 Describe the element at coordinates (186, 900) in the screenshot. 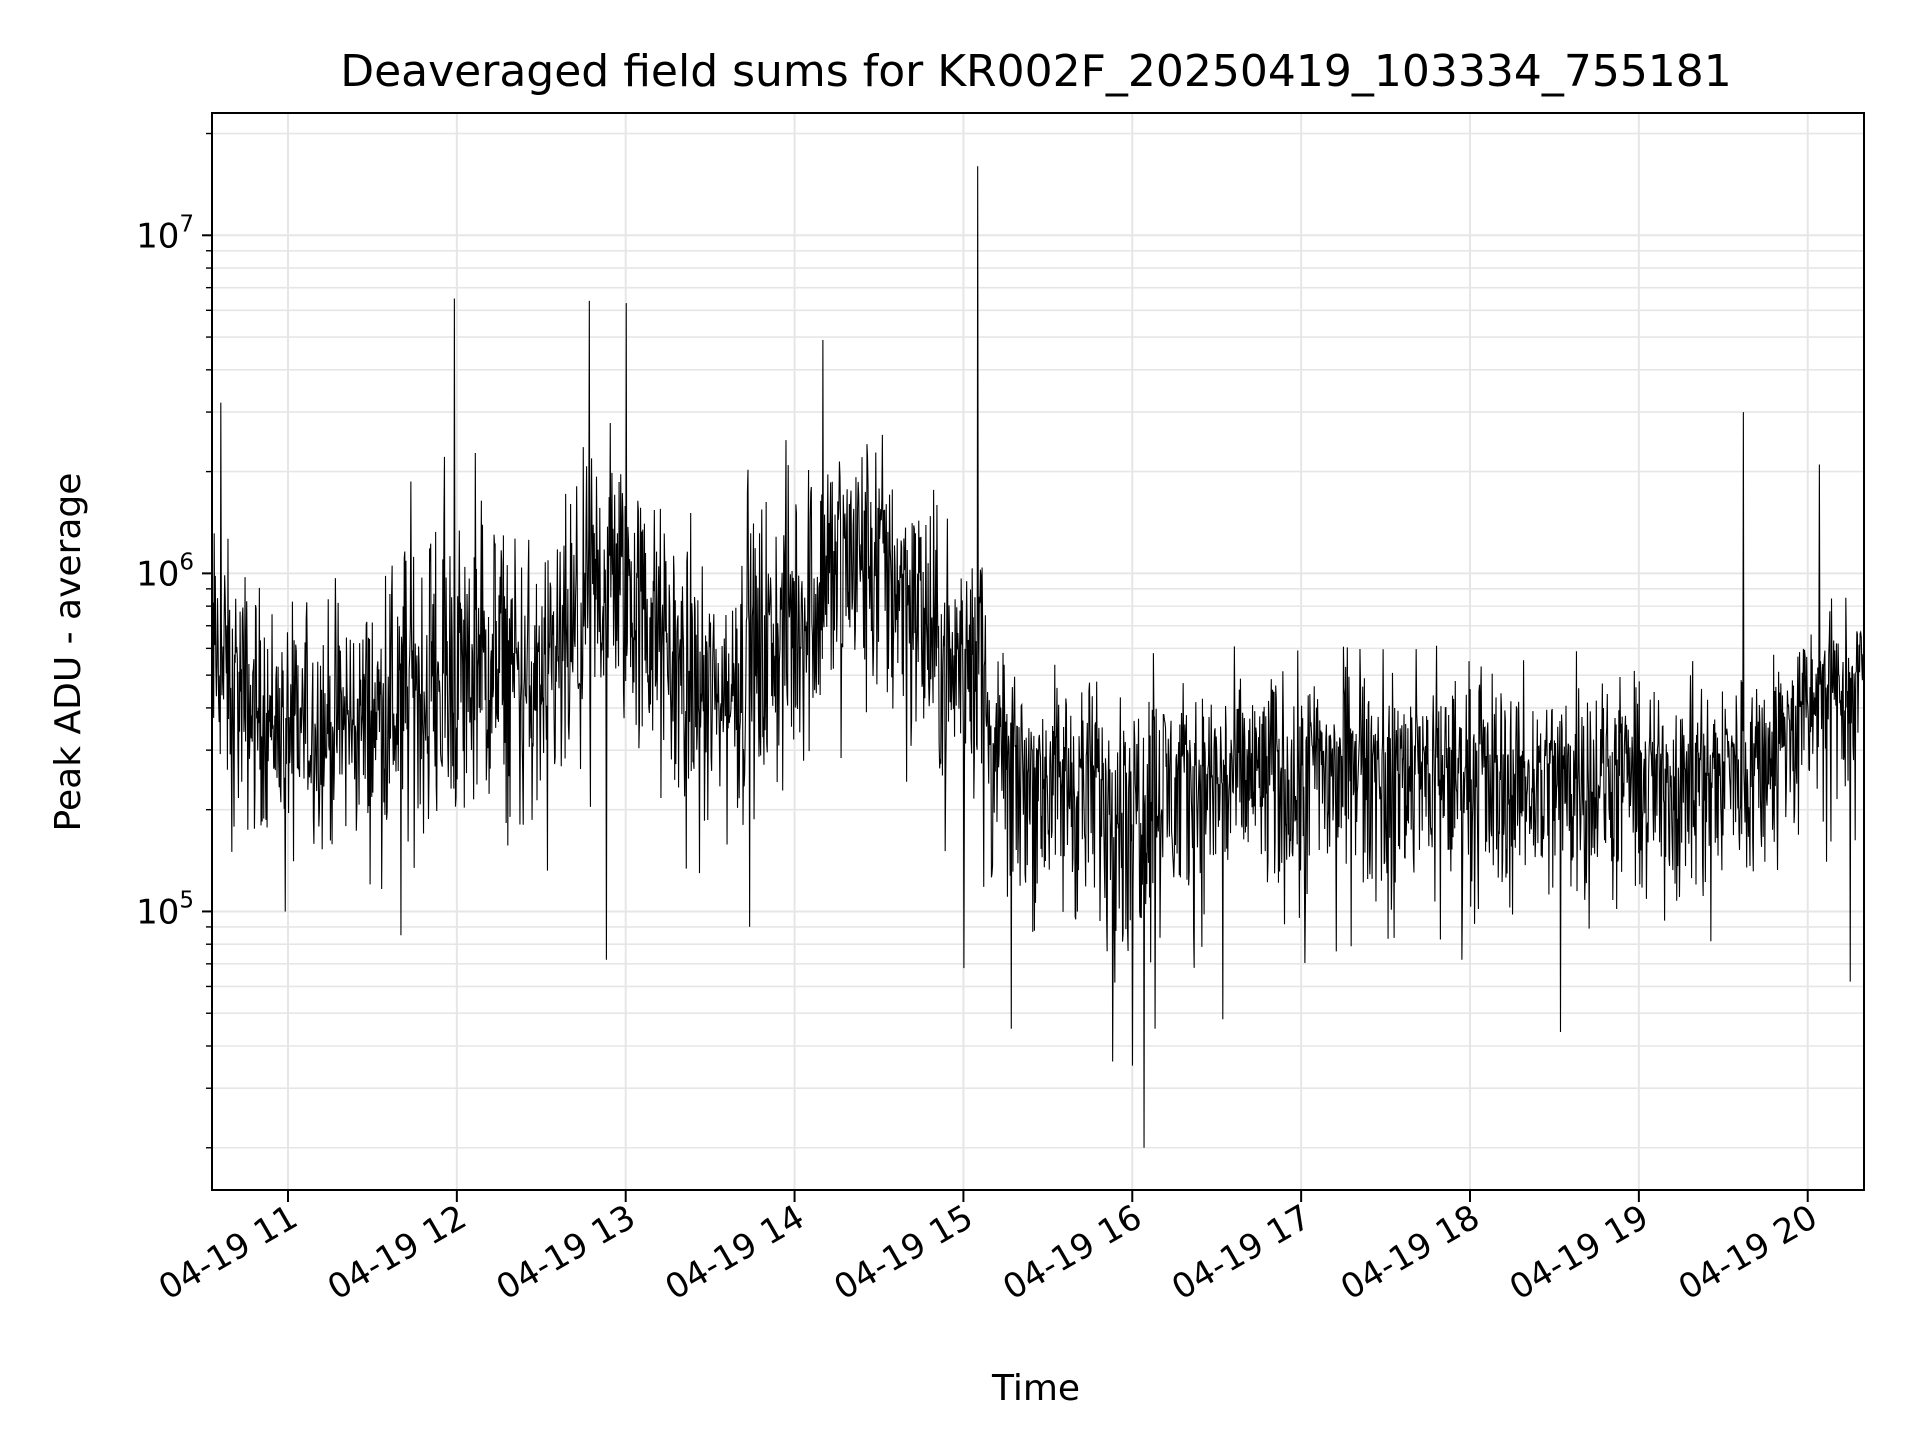

I see `y-tick-exponent: 5` at that location.